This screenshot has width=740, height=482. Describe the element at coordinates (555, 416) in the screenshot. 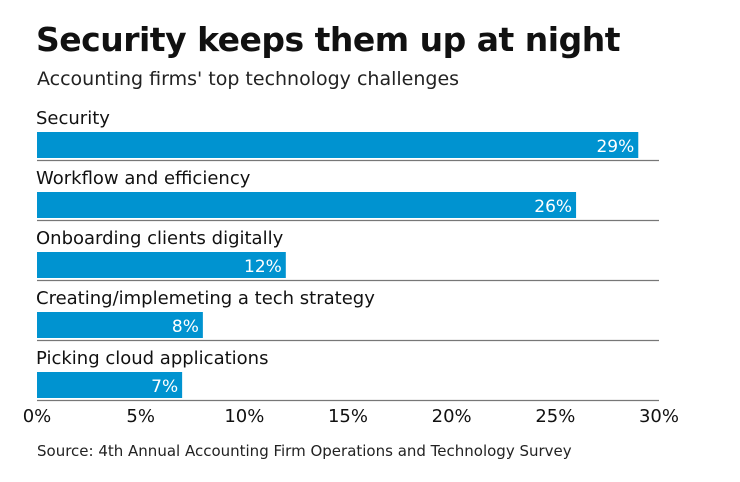

I see `x-tick-label: 25%` at that location.